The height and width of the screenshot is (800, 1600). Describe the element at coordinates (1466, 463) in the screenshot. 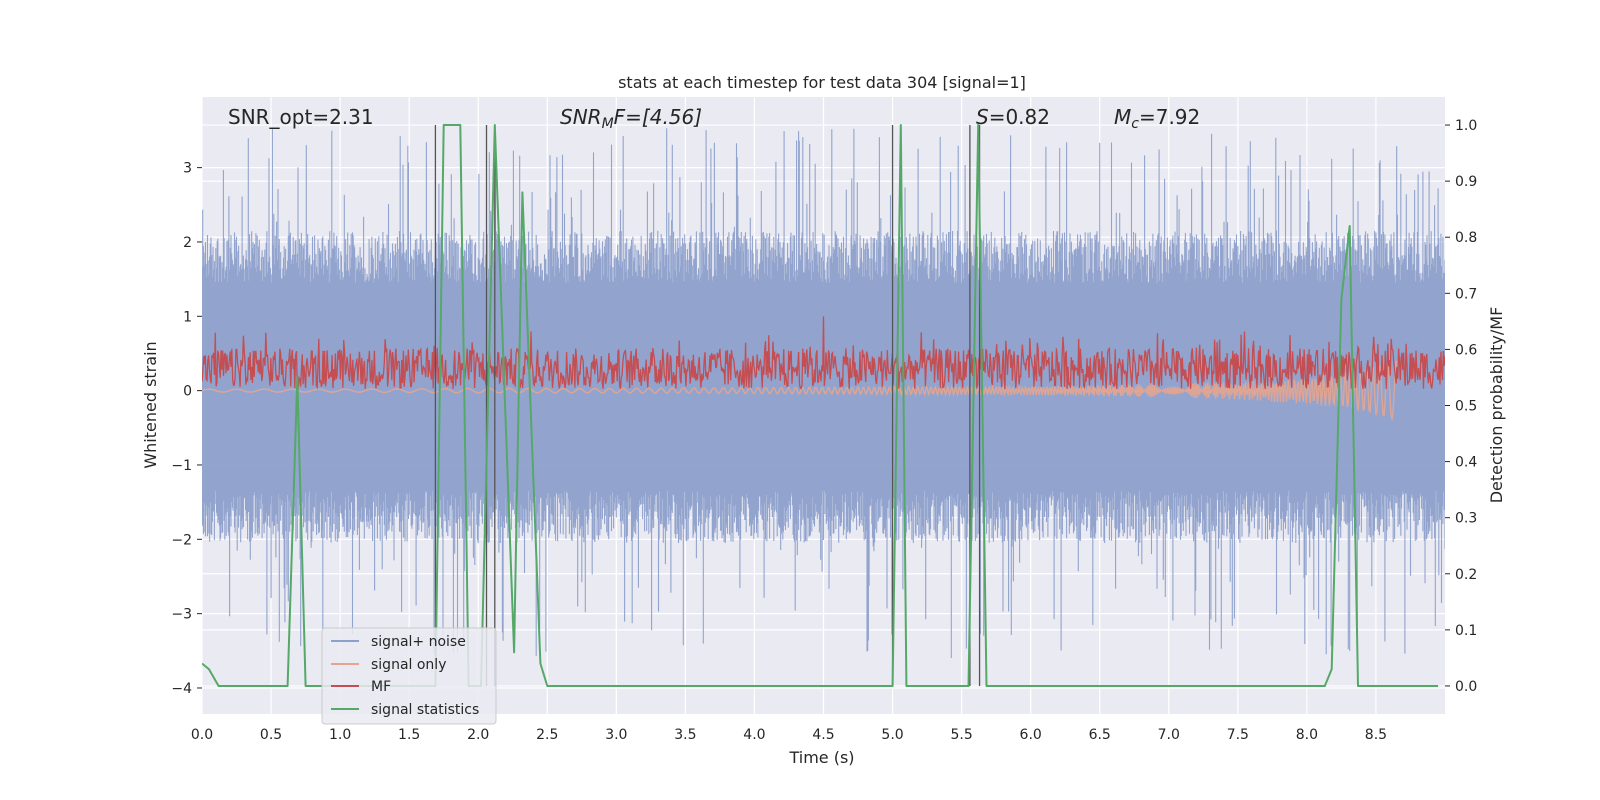

I see `y2-tick-label: 0.4` at that location.